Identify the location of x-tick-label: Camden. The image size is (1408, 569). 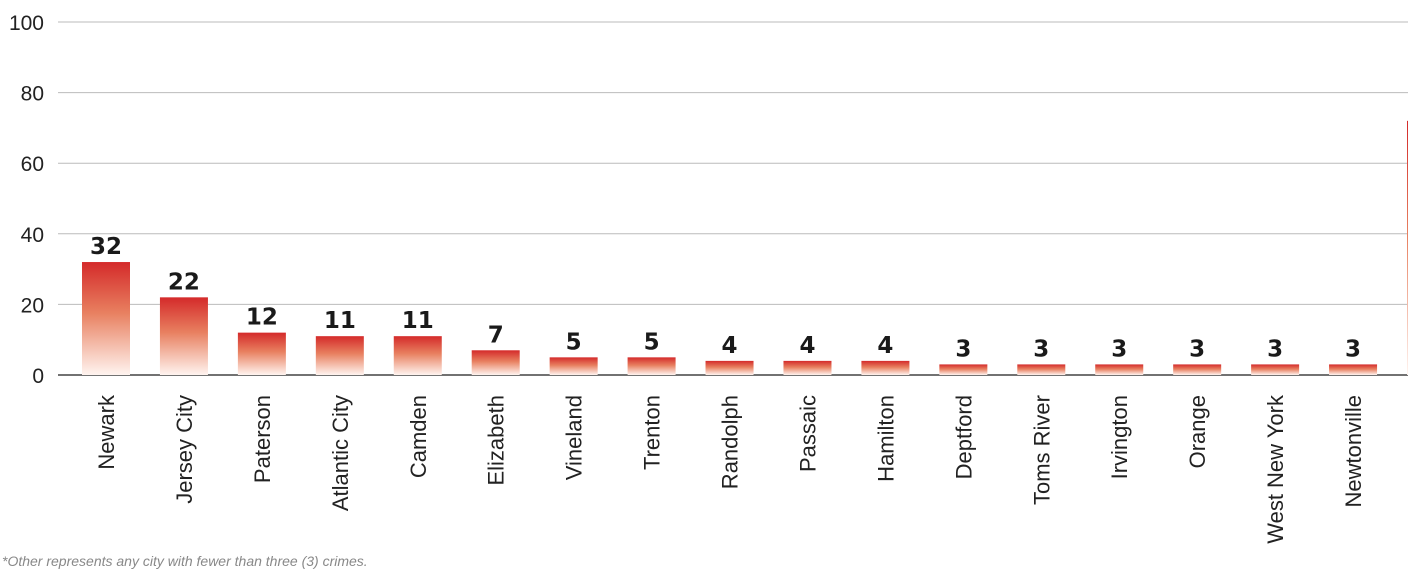
(418, 436).